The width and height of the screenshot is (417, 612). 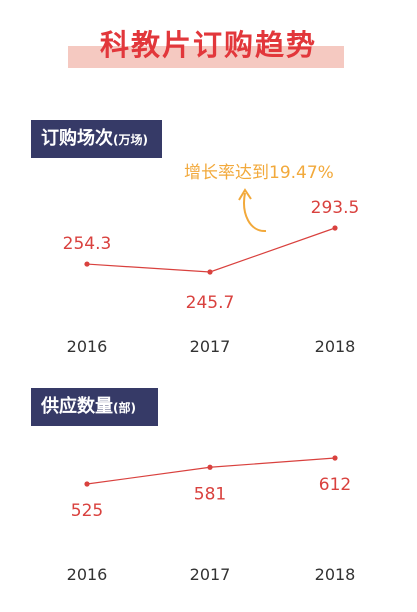 What do you see at coordinates (210, 574) in the screenshot?
I see `x-tick-label-2-2017: 2017` at bounding box center [210, 574].